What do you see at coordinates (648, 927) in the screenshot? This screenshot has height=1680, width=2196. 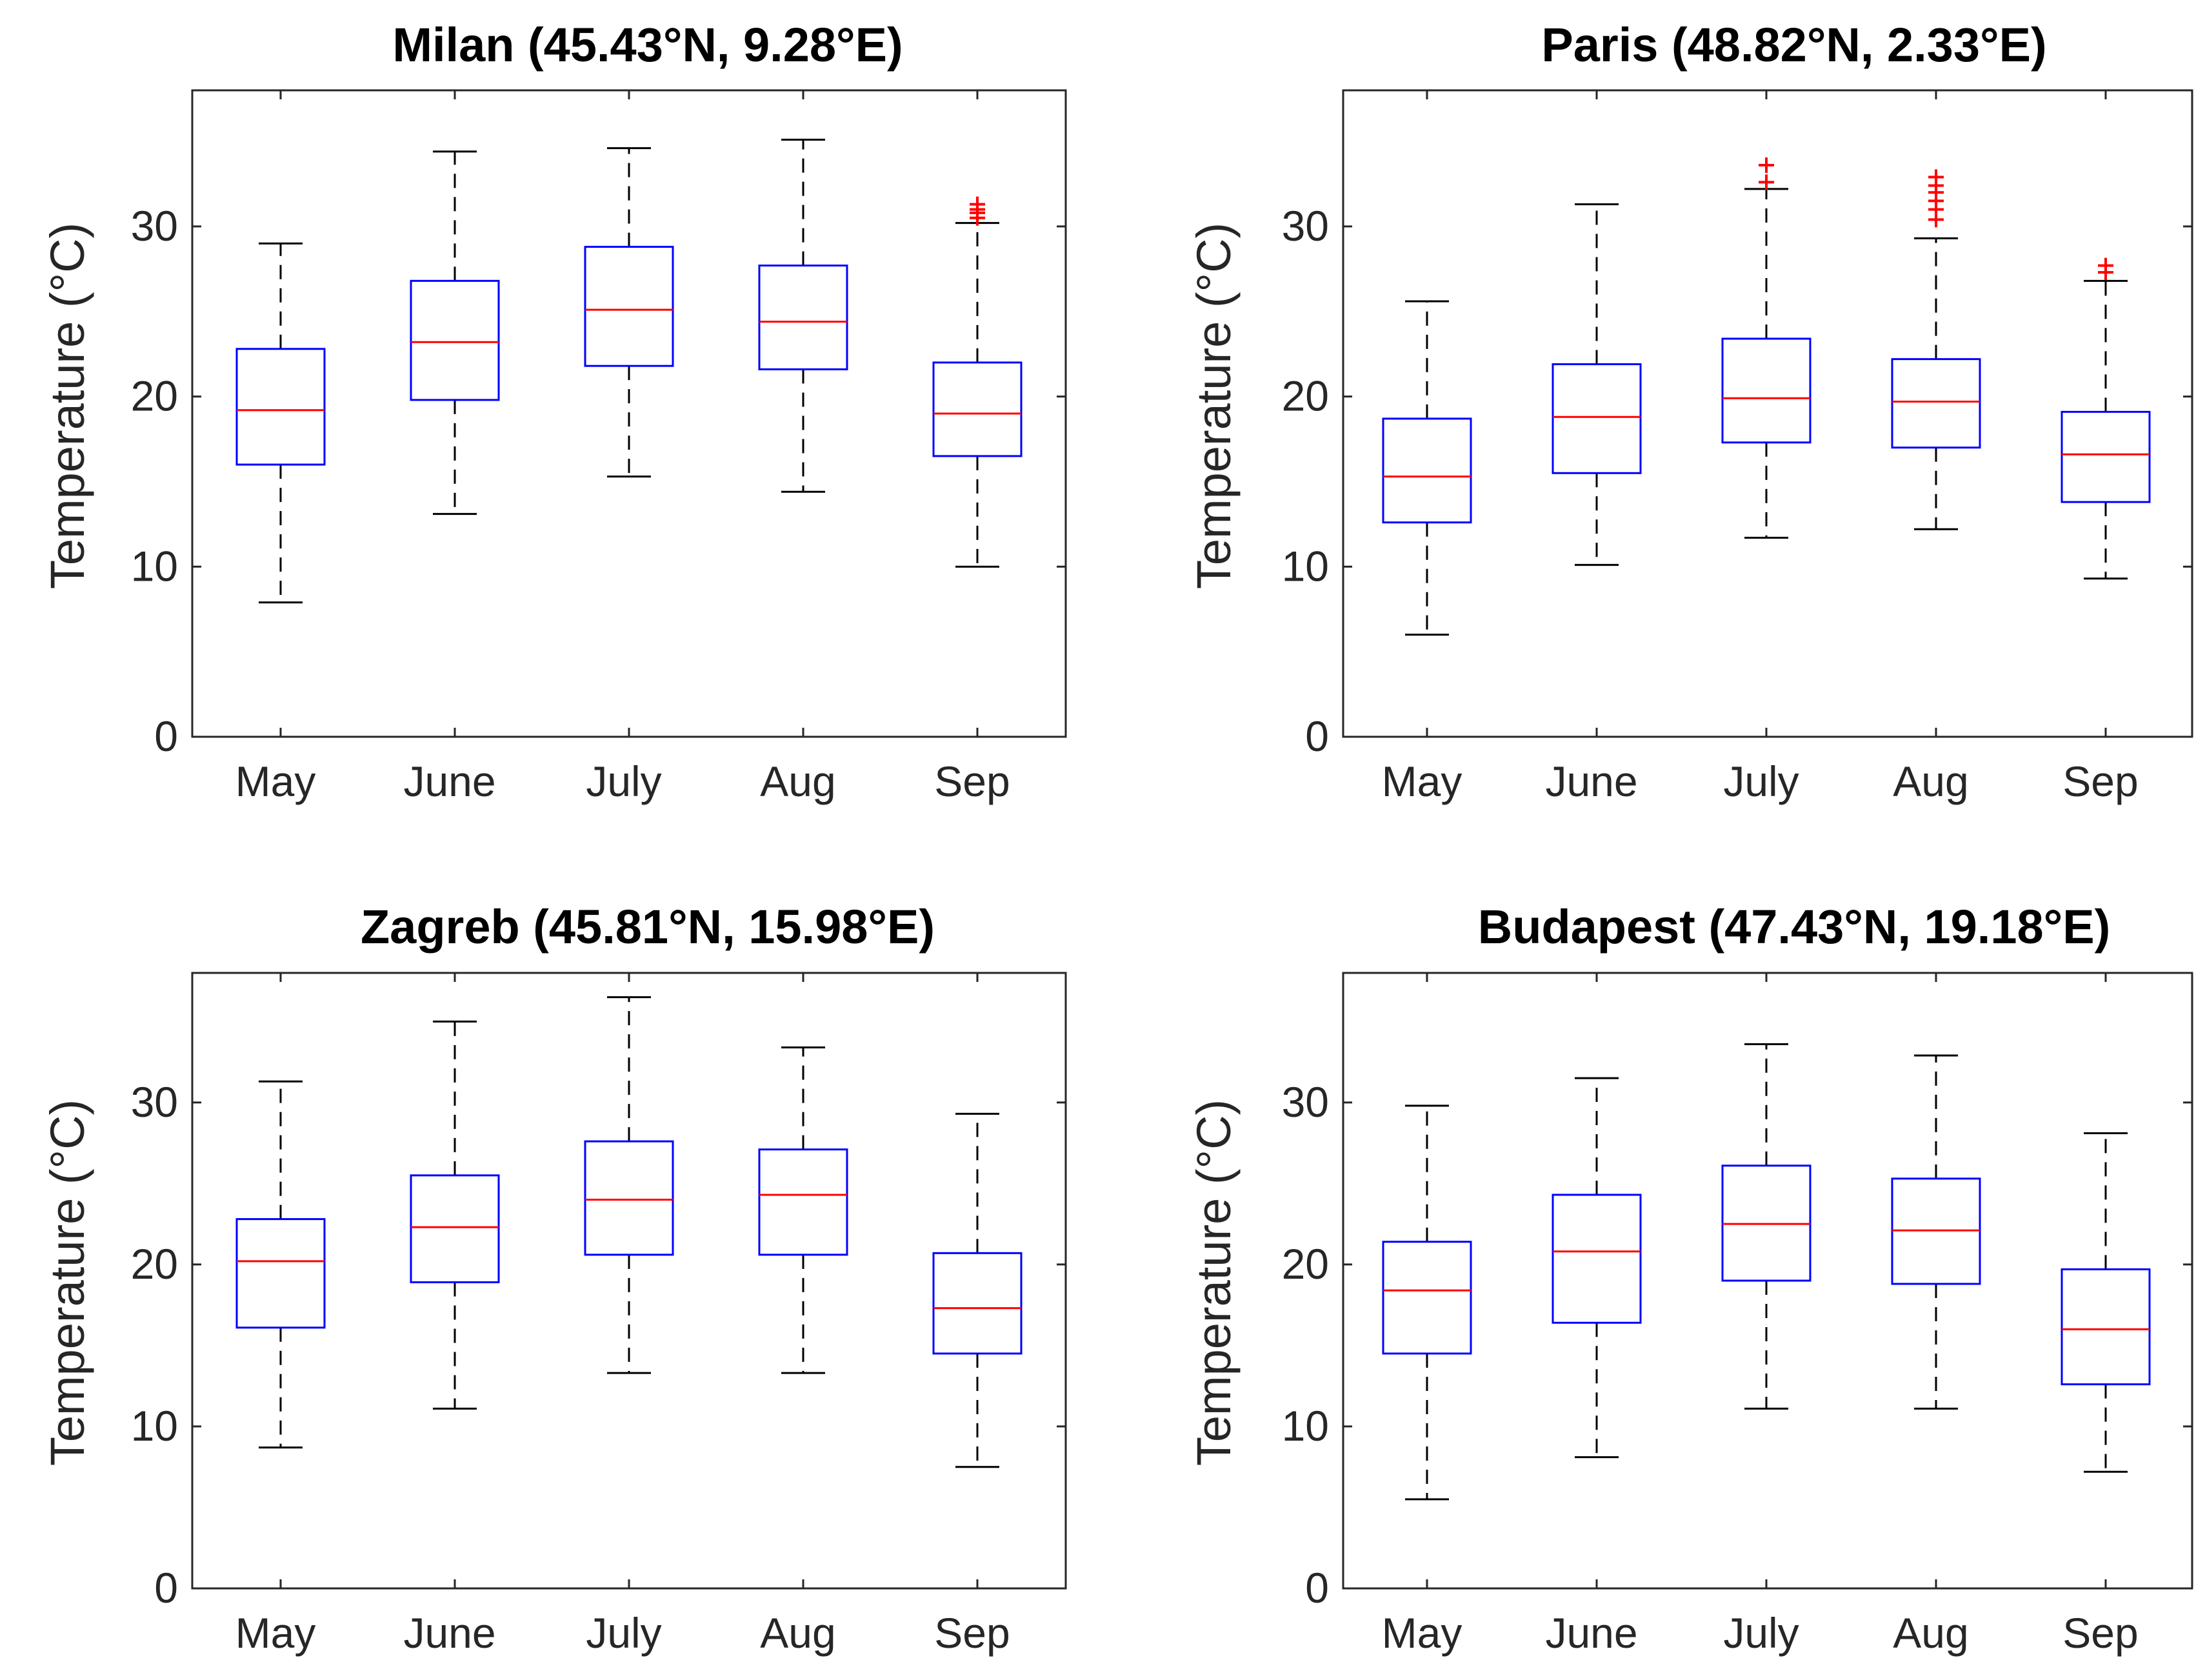 I see `panel-title: Zagreb (45.81°N, 15.98°E)` at bounding box center [648, 927].